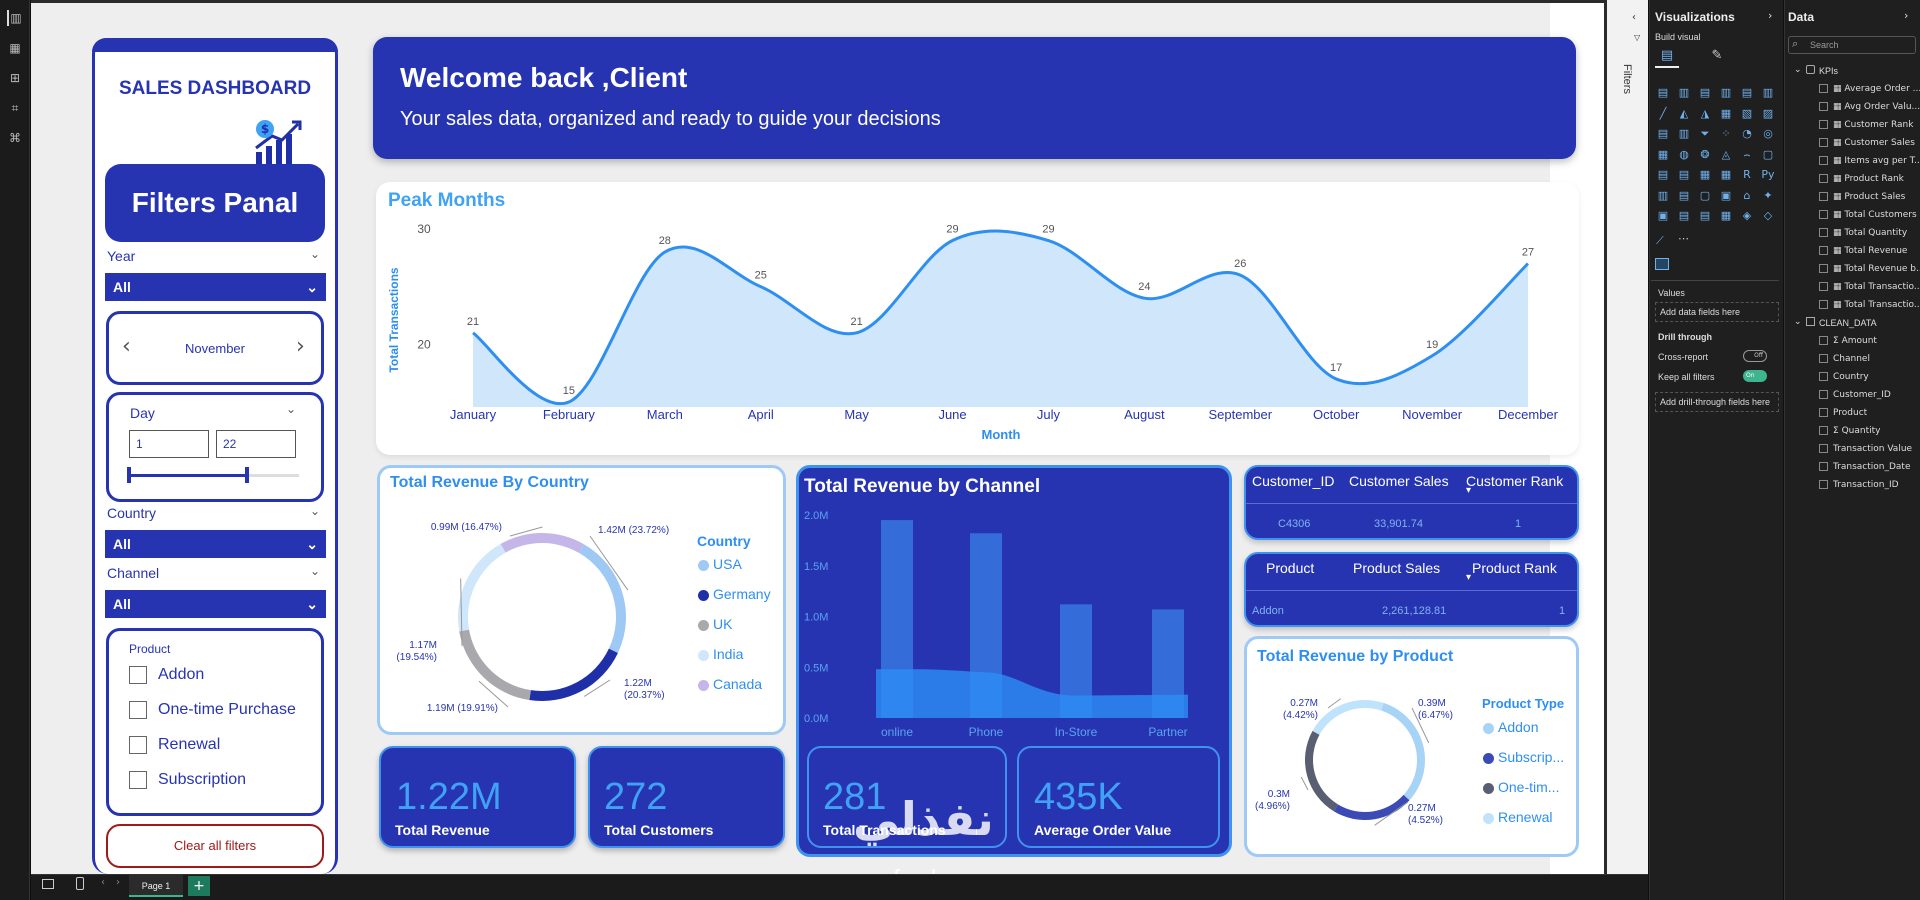 This screenshot has height=900, width=1920. Describe the element at coordinates (1747, 174) in the screenshot. I see `visual-type-icon: R` at that location.